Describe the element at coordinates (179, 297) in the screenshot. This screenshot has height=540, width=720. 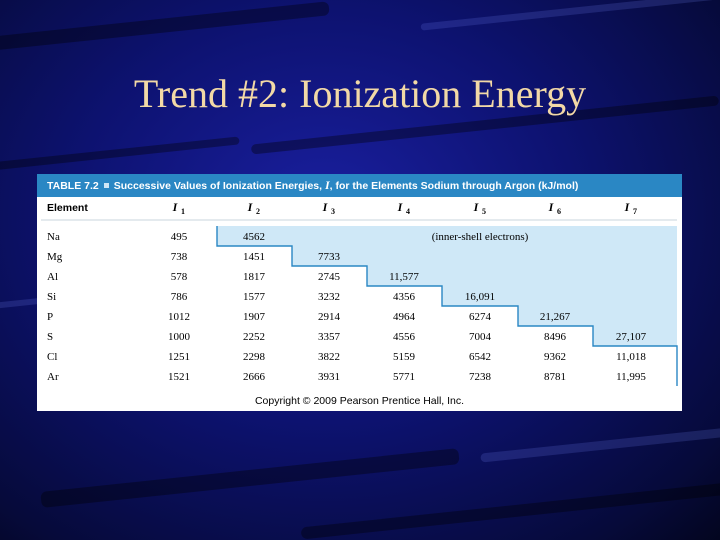
I see `table-cell: 786` at that location.